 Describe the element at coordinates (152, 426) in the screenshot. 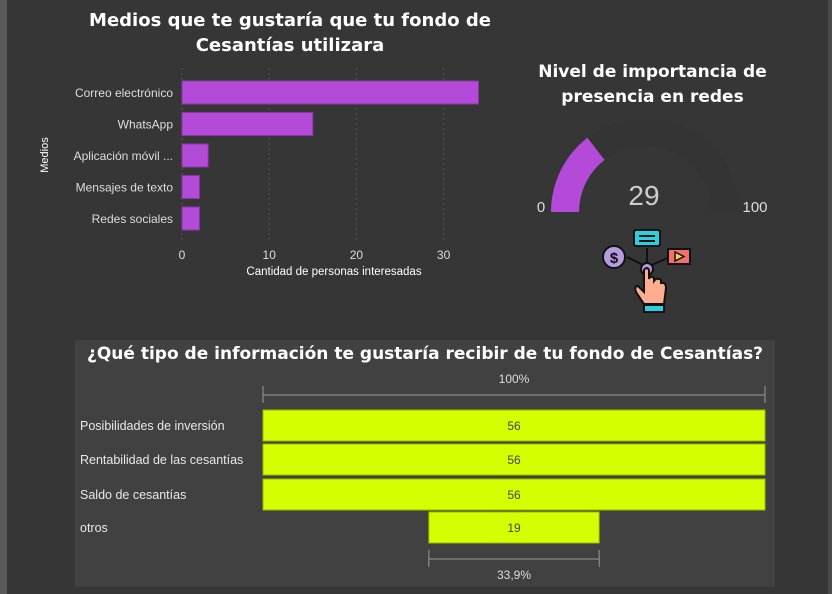

I see `funnel-category-label: Posibilidades de inversión` at that location.